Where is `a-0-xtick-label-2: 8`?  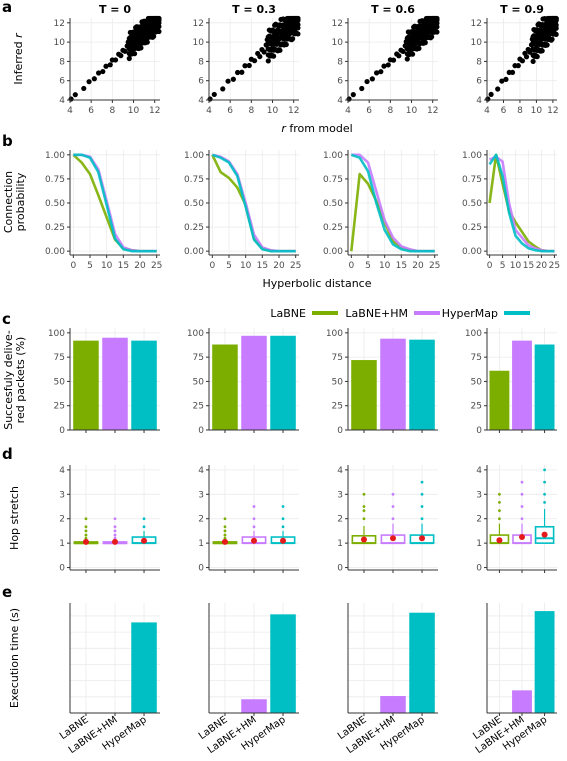
a-0-xtick-label-2: 8 is located at coordinates (112, 111).